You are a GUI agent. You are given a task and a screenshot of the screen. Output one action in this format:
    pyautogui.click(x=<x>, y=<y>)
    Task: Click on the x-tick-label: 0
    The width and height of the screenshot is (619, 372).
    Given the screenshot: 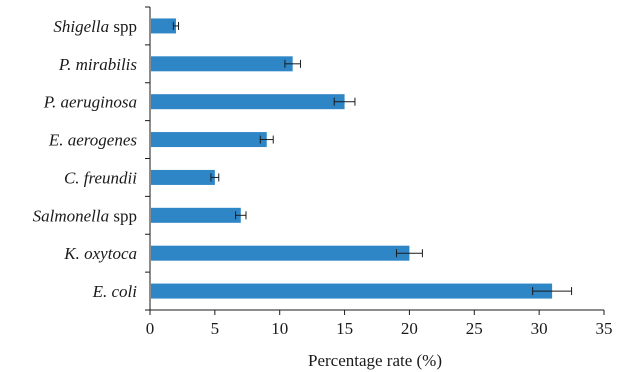 What is the action you would take?
    pyautogui.click(x=150, y=328)
    